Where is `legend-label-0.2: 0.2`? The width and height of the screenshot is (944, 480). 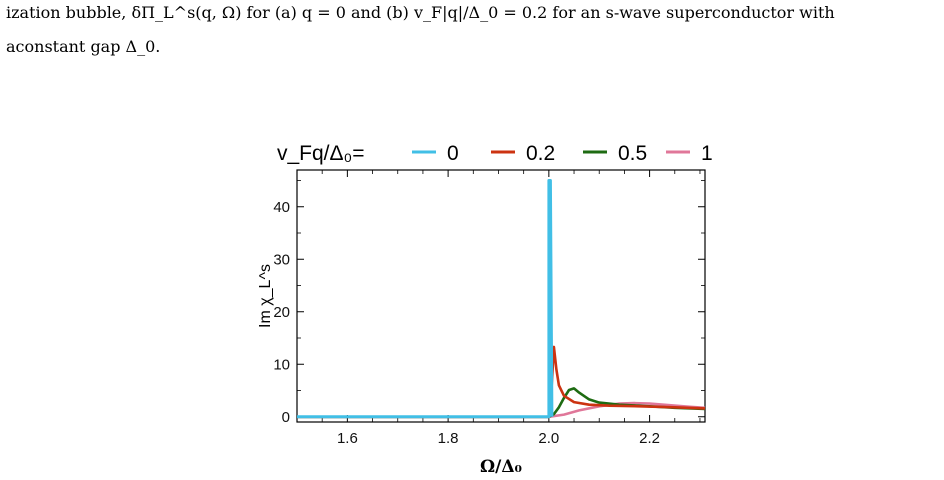
legend-label-0.2: 0.2 is located at coordinates (540, 153).